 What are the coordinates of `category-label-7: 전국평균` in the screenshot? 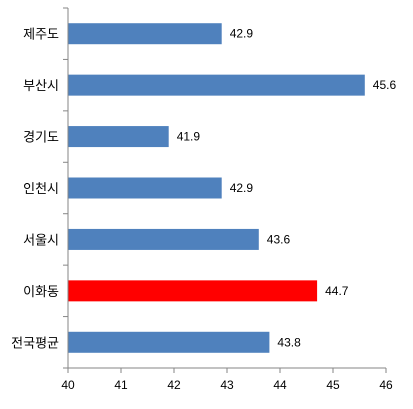 It's located at (35, 343).